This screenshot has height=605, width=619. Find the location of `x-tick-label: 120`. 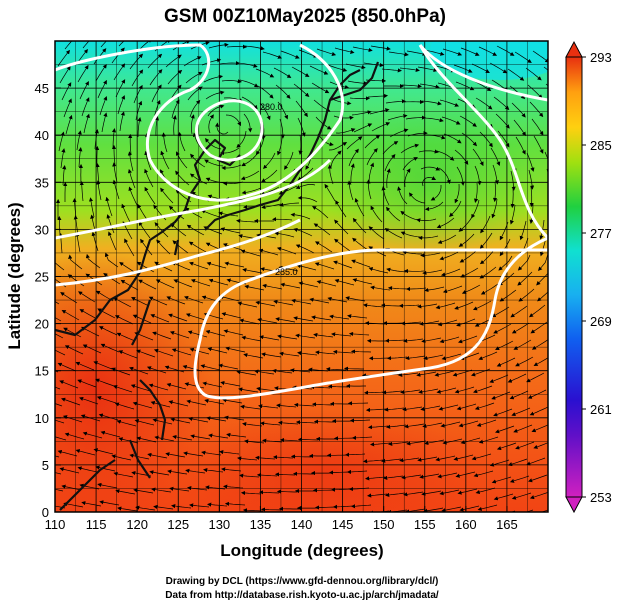

x-tick-label: 120 is located at coordinates (137, 524).